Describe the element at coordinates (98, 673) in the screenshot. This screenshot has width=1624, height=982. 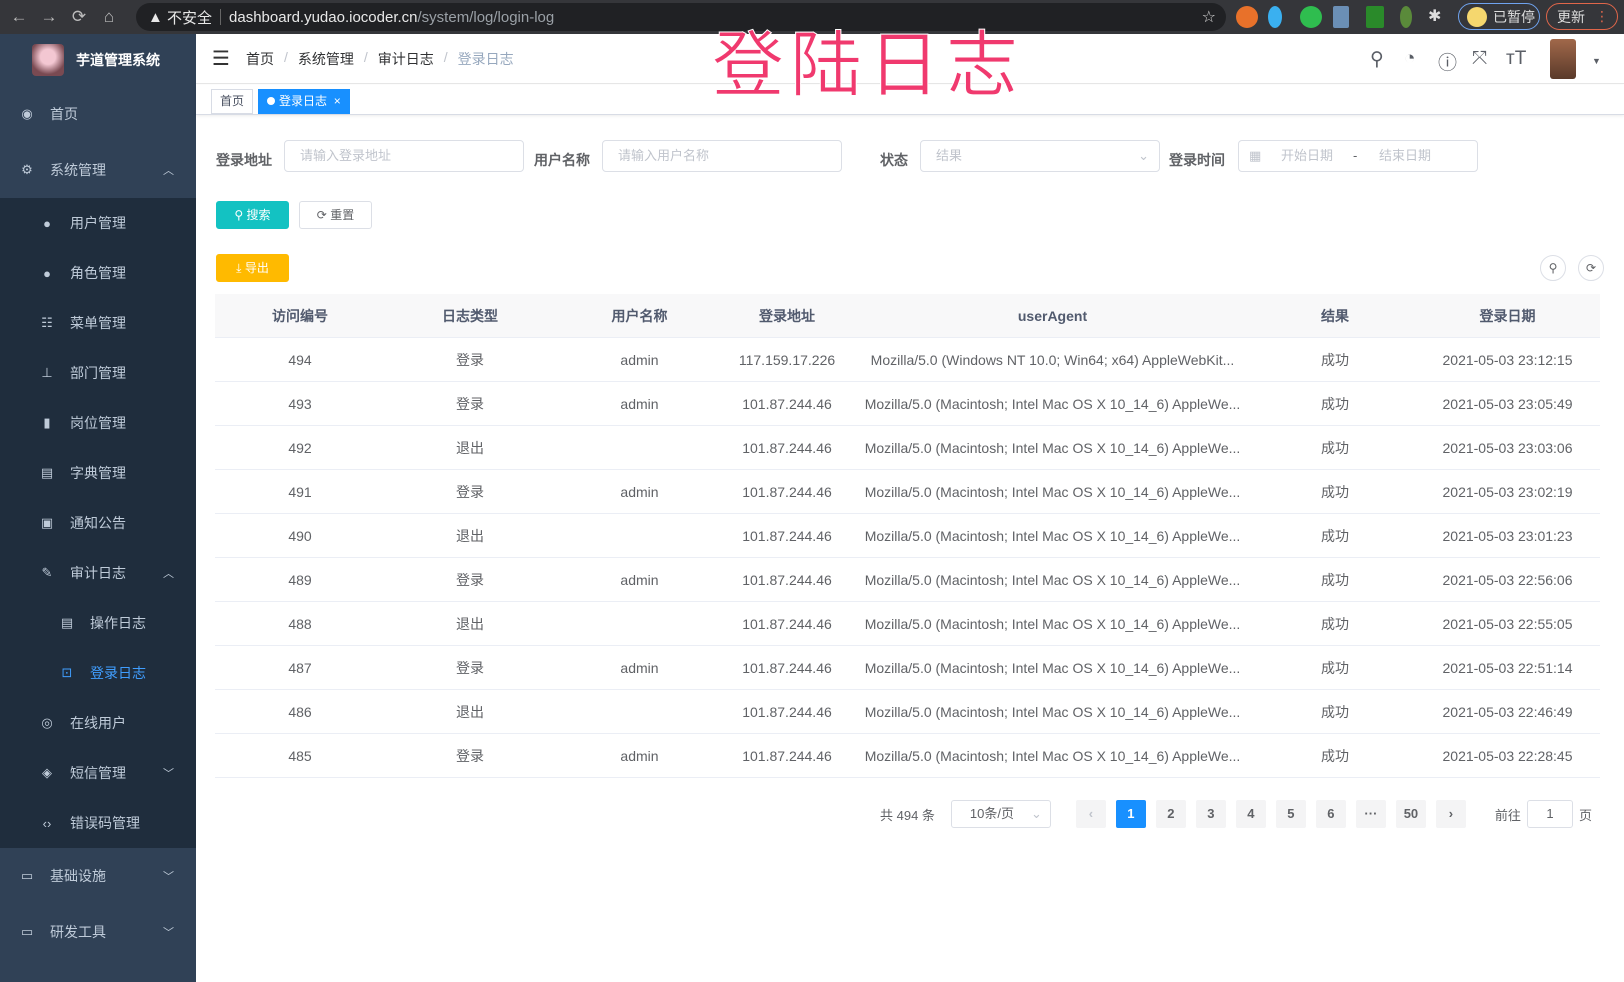
I see `sidebar-item-login-log: ⊡ 登录日志` at that location.